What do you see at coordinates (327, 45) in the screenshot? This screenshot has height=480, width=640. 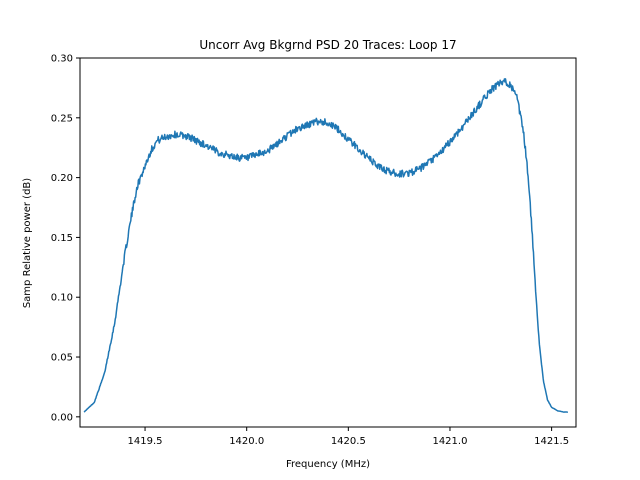 I see `chart-title: Uncorr Avg Bkgrnd PSD 20 Traces: Loop 17` at bounding box center [327, 45].